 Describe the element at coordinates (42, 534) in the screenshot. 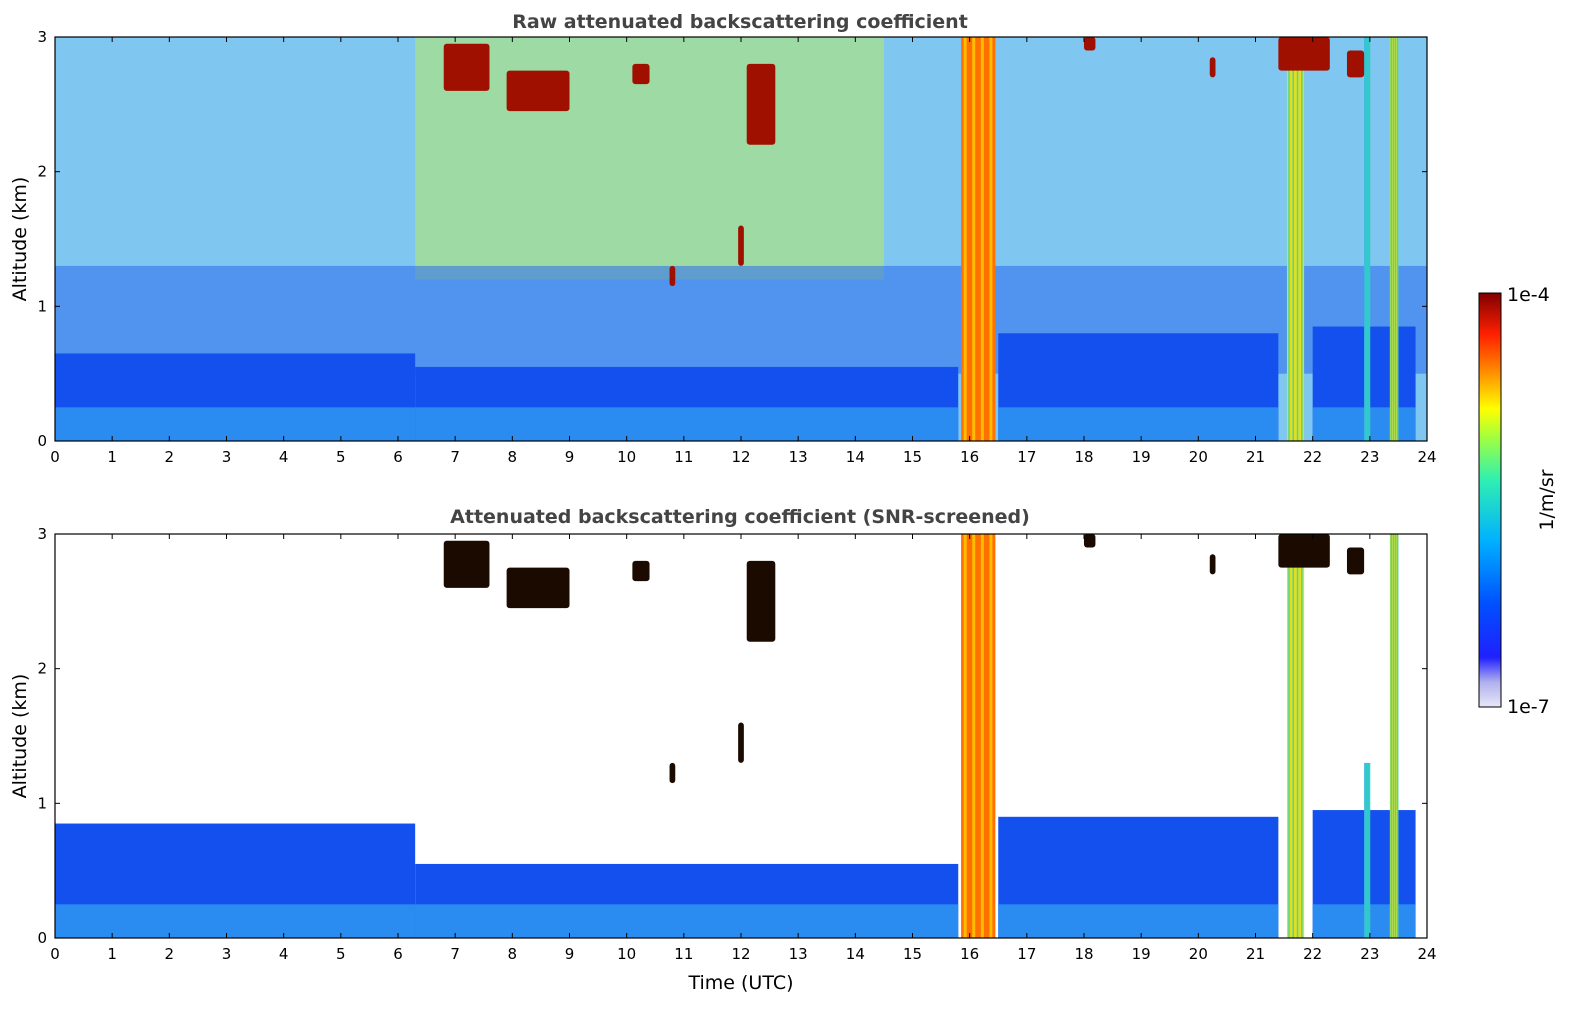

I see `y-tick-label: 3` at that location.